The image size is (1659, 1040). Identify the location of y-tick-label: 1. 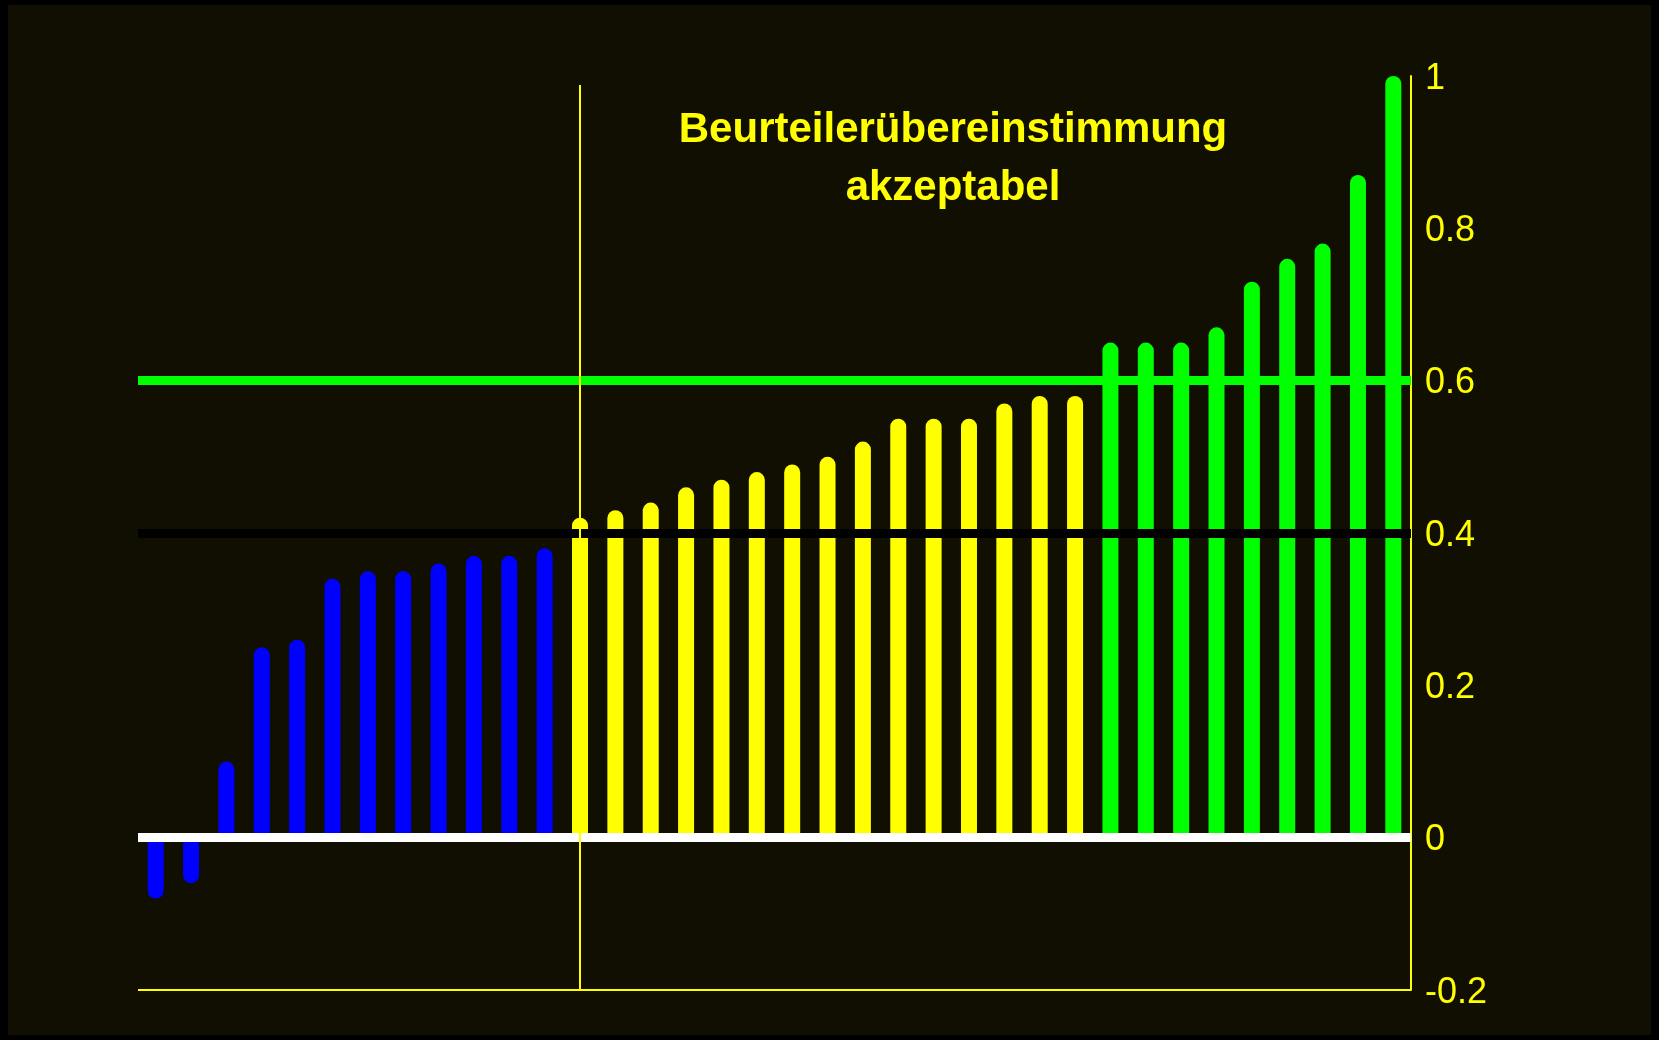
(1435, 76).